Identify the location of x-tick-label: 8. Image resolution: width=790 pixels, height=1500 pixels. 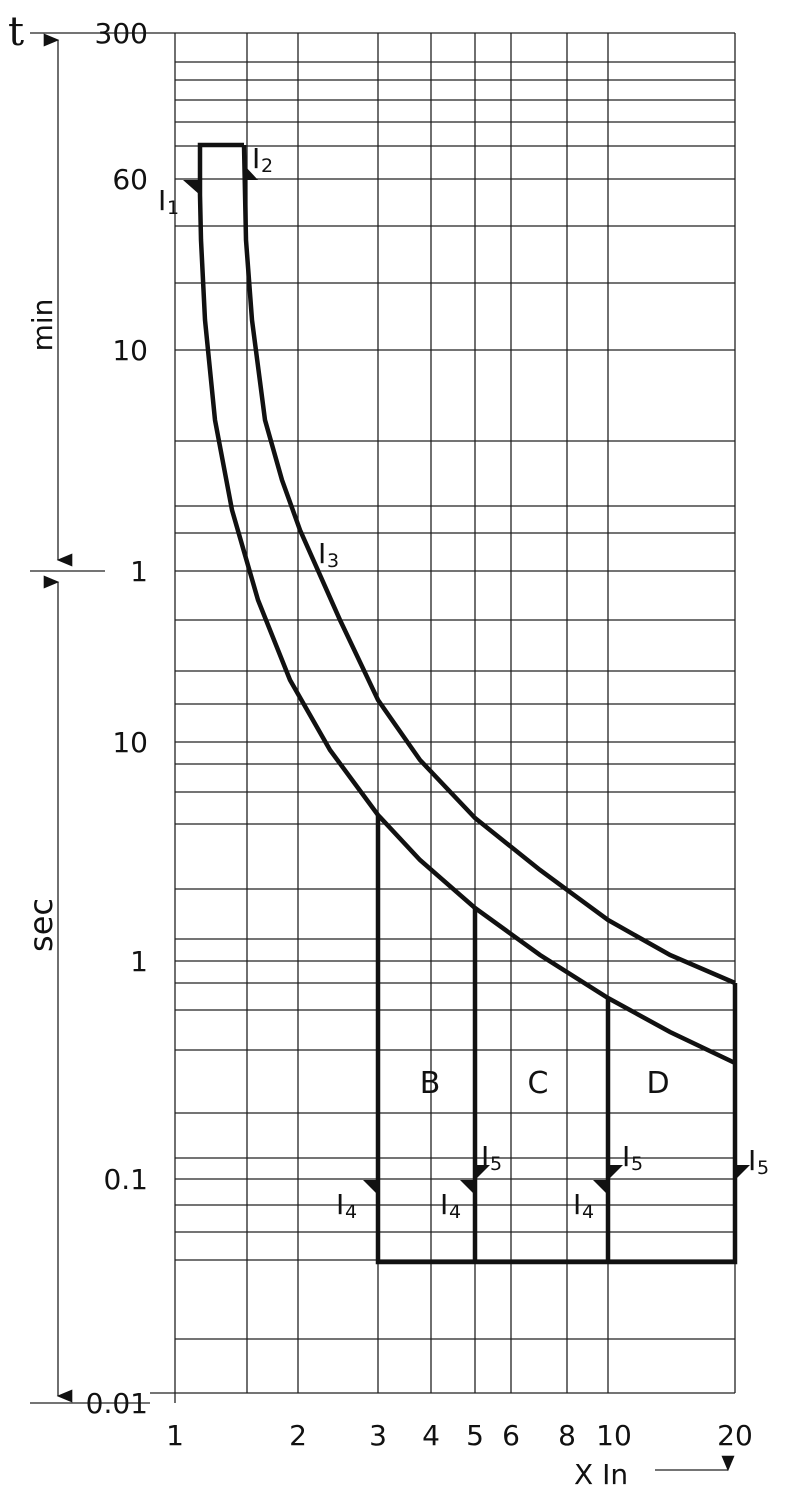
(567, 1435).